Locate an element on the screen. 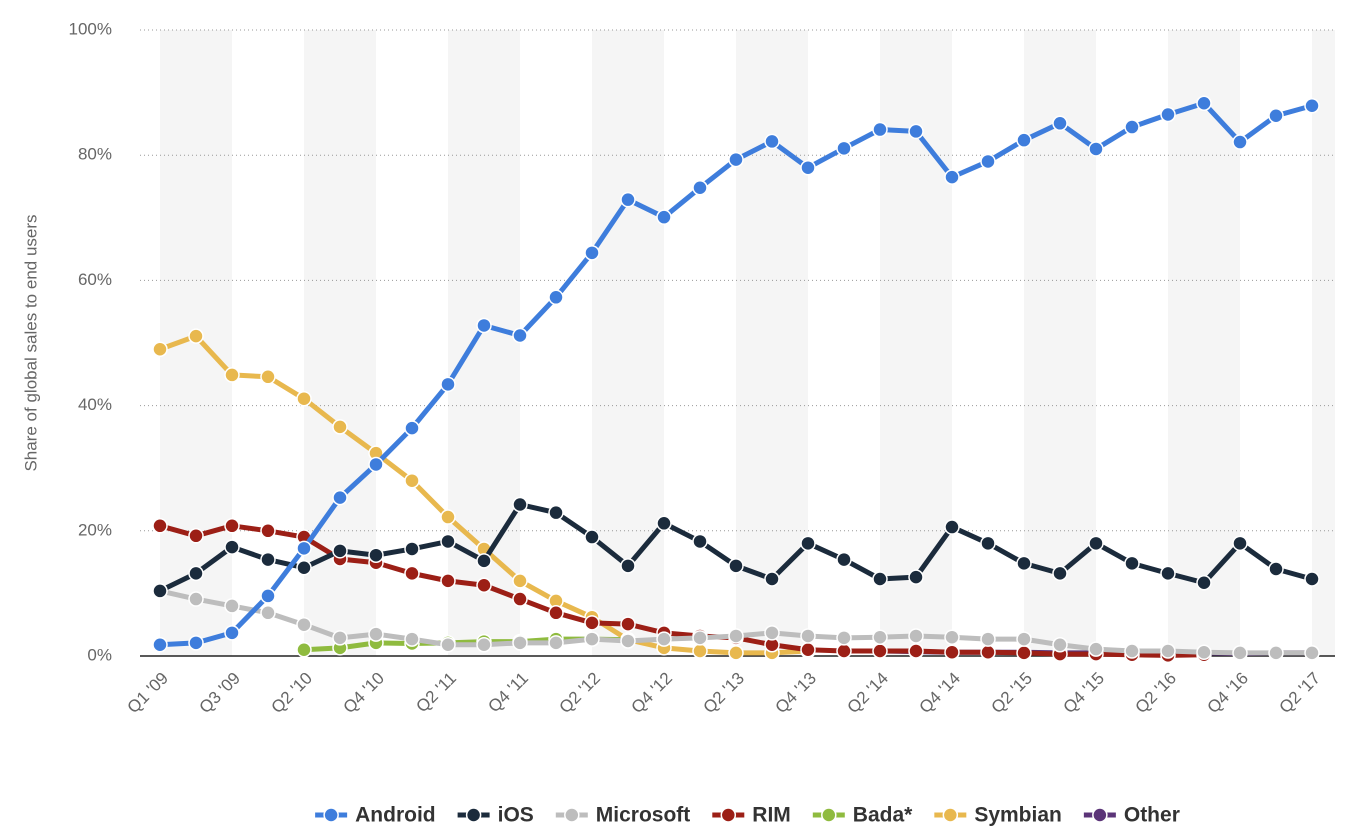 Image resolution: width=1350 pixels, height=840 pixels. x-tick-label: Q4 '11 is located at coordinates (508, 693).